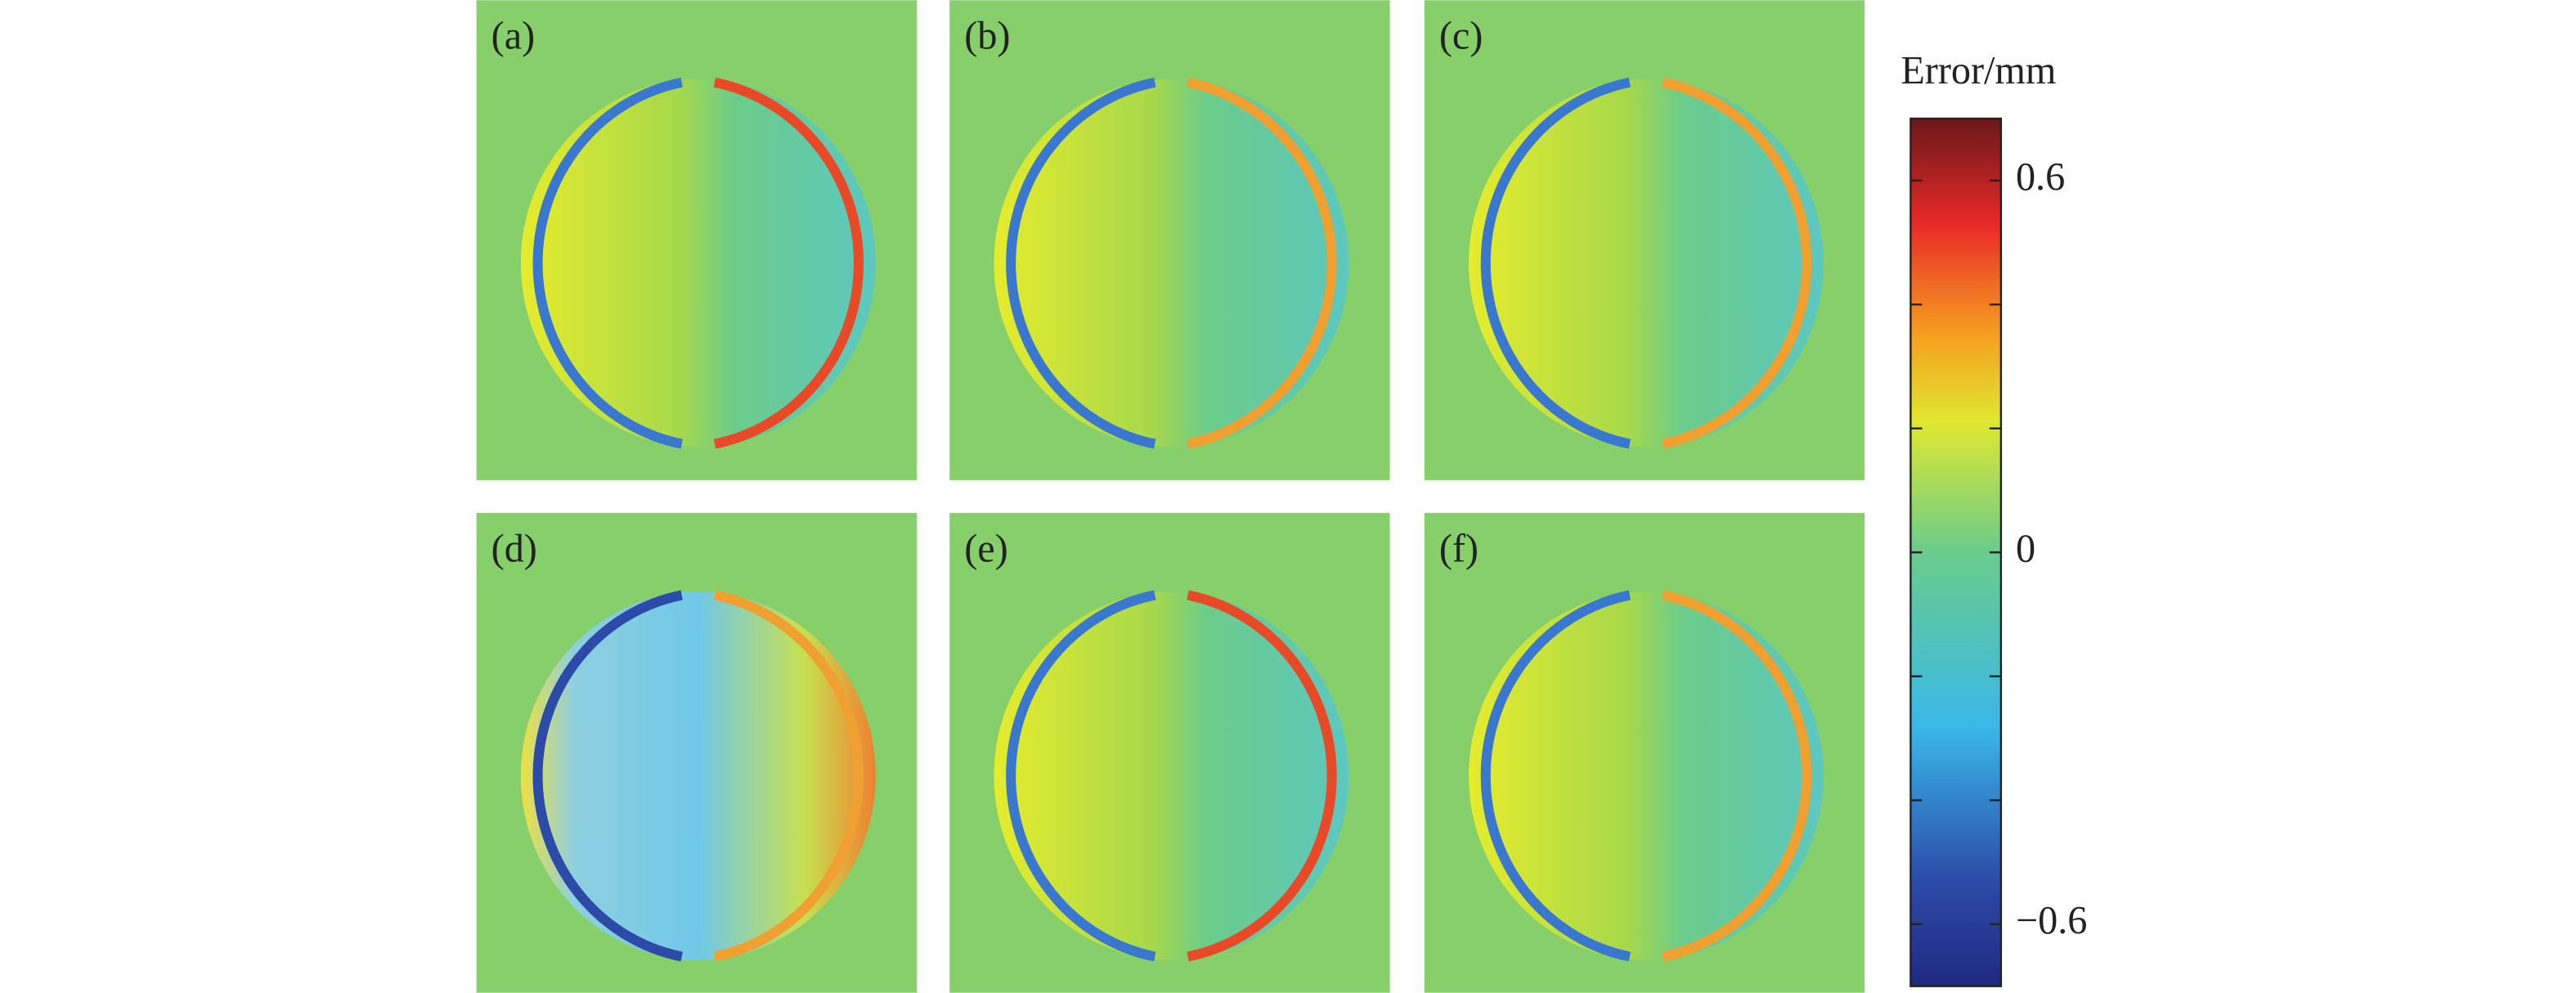  Describe the element at coordinates (2026, 549) in the screenshot. I see `colorbar-tick-label: 0` at that location.